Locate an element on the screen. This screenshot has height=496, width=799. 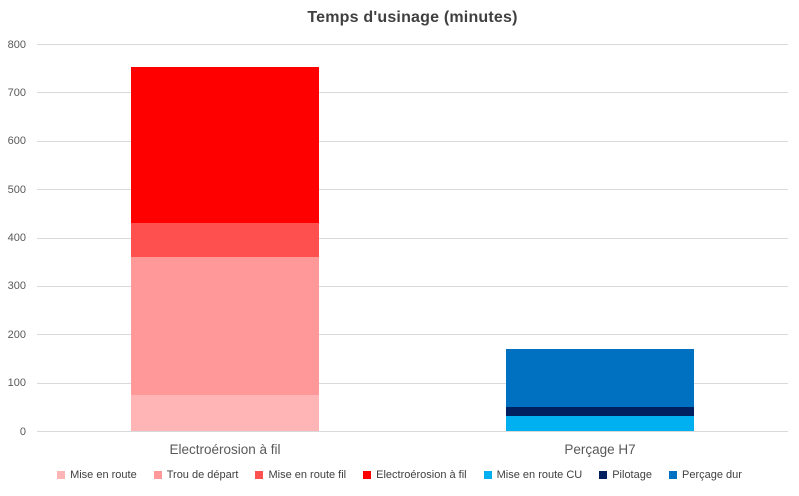
legend-label: Trou de départ is located at coordinates (202, 475).